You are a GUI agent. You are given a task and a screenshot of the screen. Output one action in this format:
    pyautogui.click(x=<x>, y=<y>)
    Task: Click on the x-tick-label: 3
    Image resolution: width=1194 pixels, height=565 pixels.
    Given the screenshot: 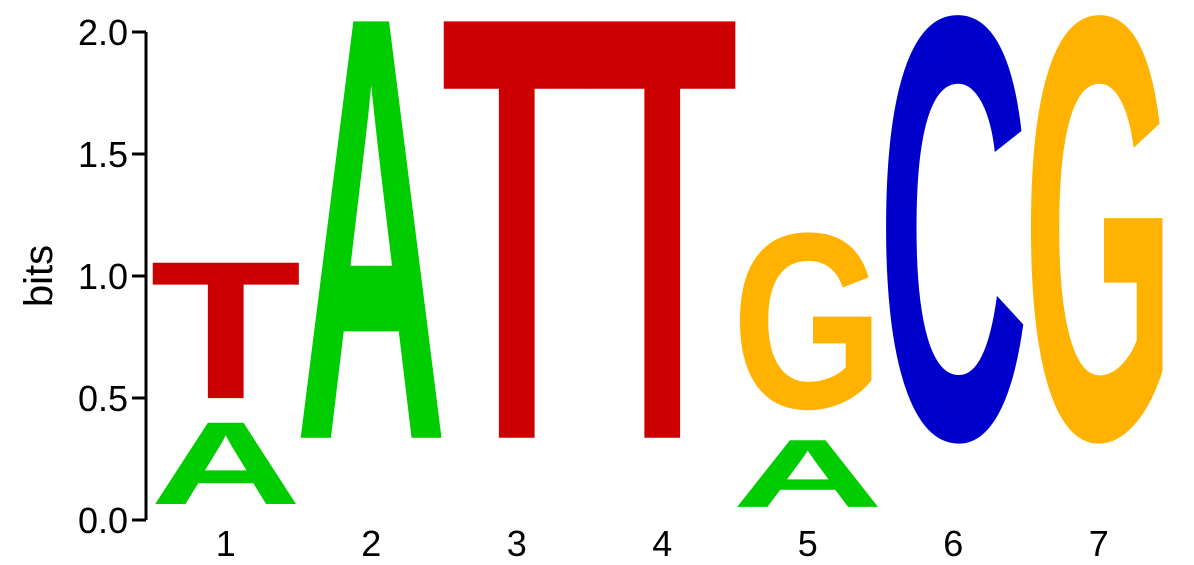 What is the action you would take?
    pyautogui.click(x=517, y=543)
    